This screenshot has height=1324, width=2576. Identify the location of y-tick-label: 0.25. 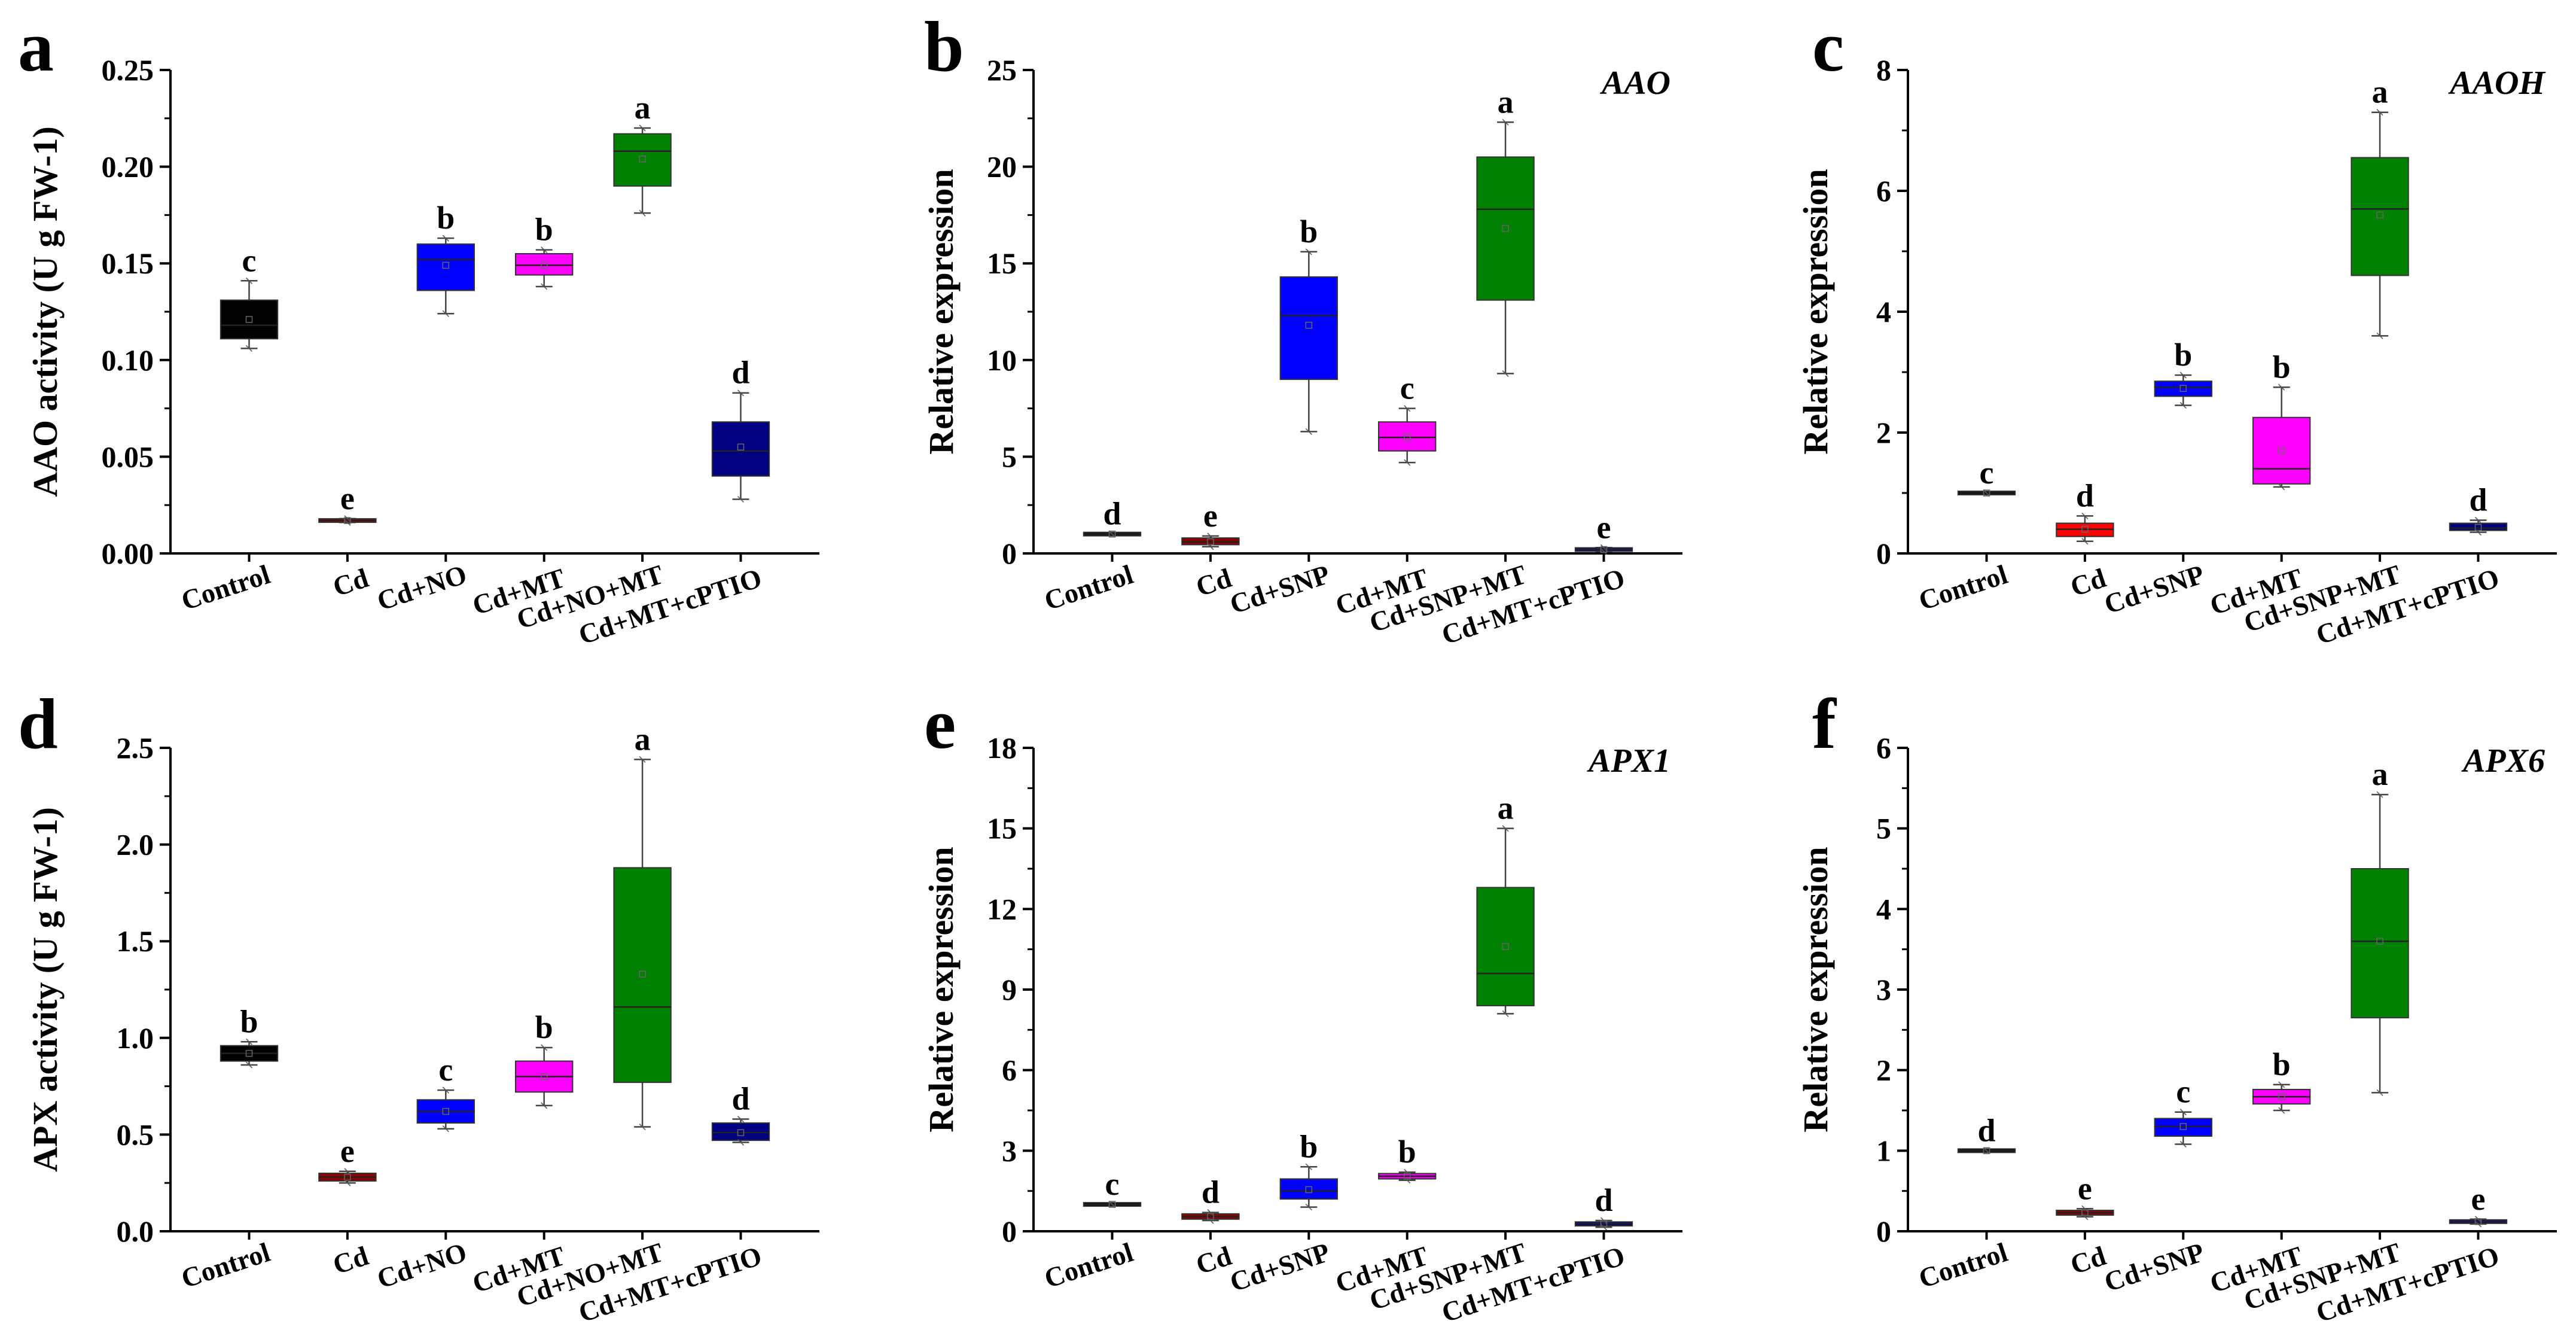
(128, 70).